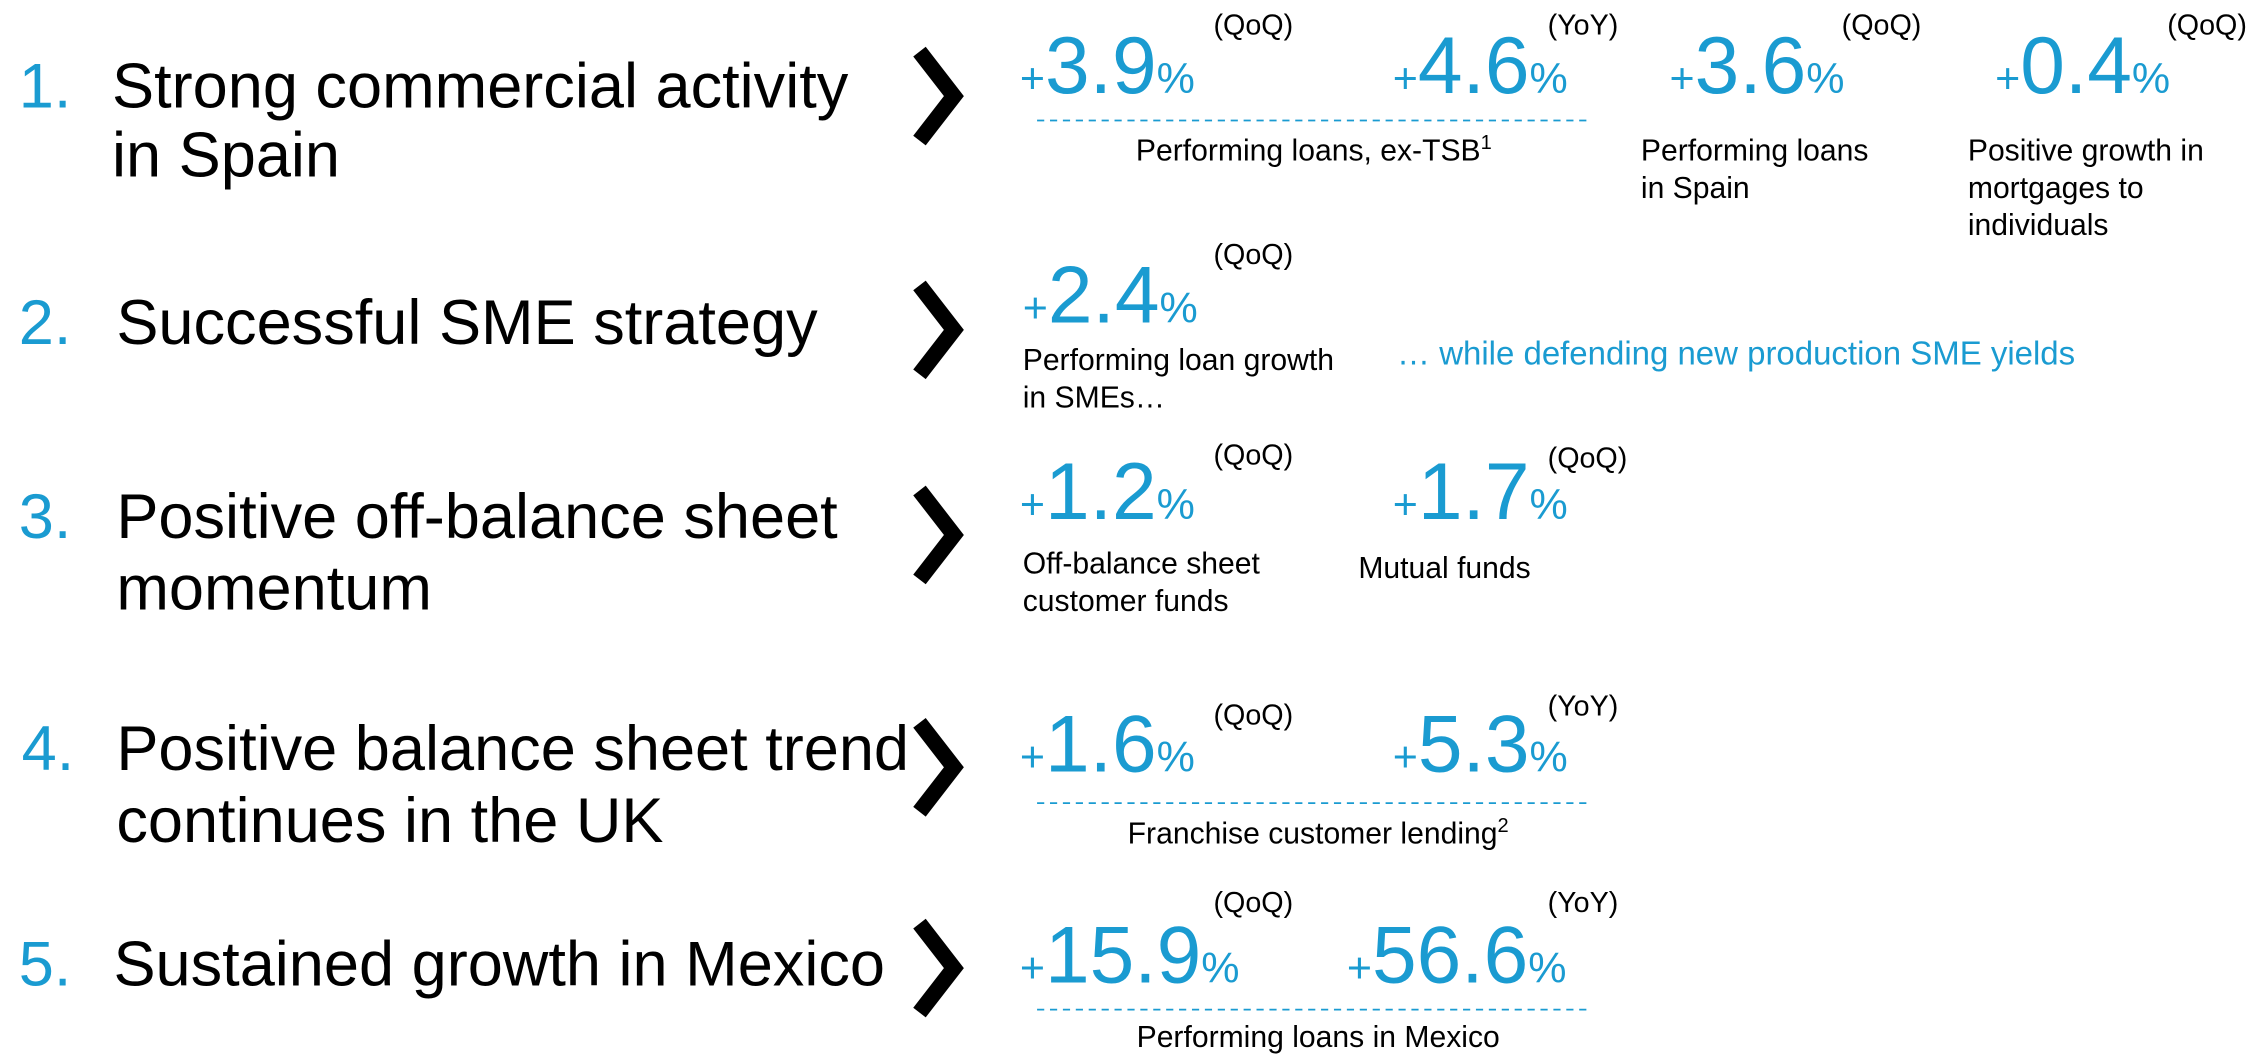  I want to click on caption-text: Performing loans in Mexico, so click(1318, 1037).